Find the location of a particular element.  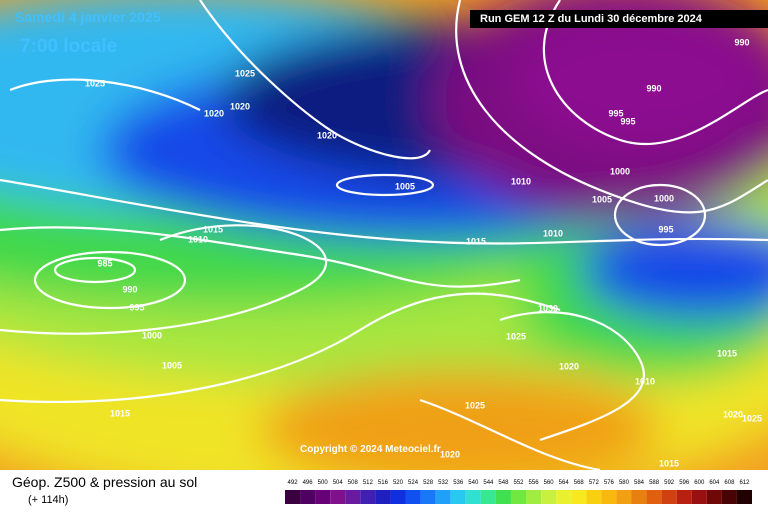

isobar-label: 1030 is located at coordinates (548, 308).